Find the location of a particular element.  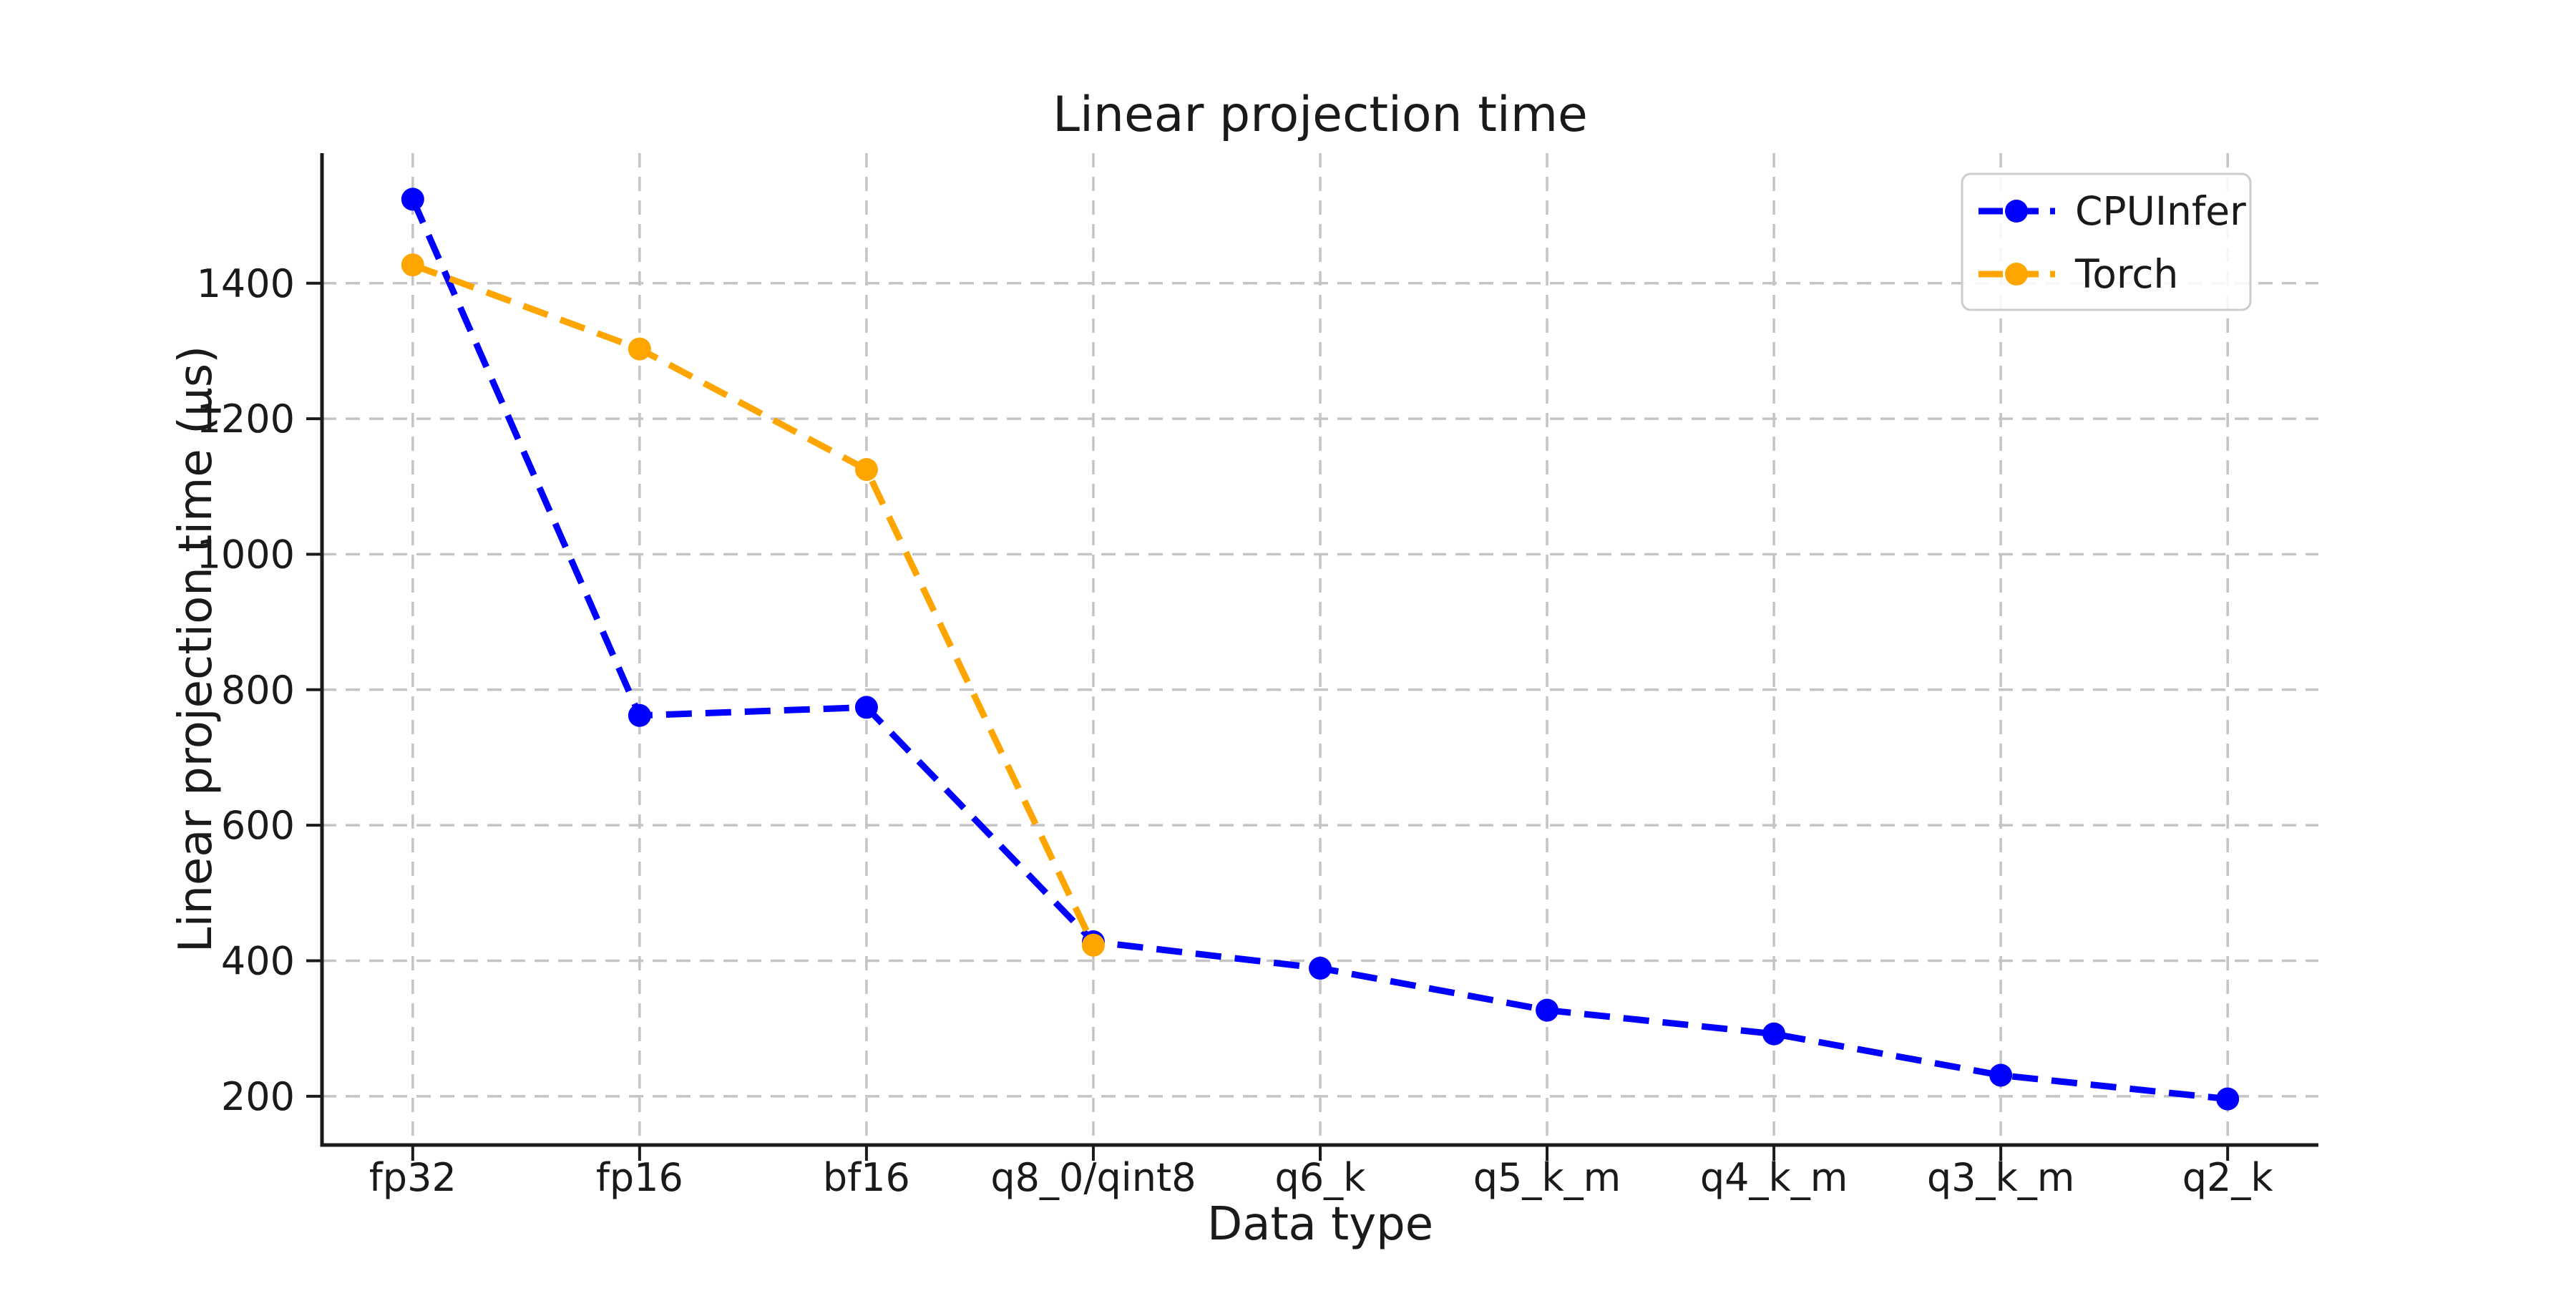

legend: CPUInfer Torch is located at coordinates (2106, 241).